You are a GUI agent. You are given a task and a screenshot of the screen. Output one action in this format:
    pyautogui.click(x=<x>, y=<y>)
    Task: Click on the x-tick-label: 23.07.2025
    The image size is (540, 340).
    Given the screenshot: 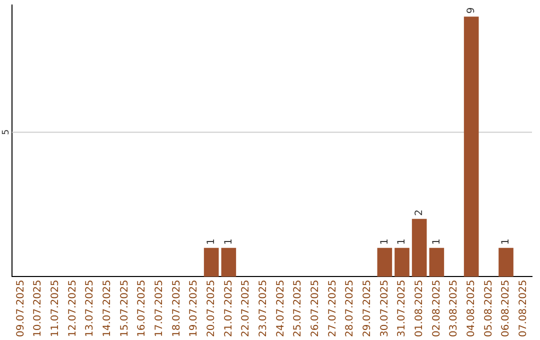 What is the action you would take?
    pyautogui.click(x=263, y=309)
    